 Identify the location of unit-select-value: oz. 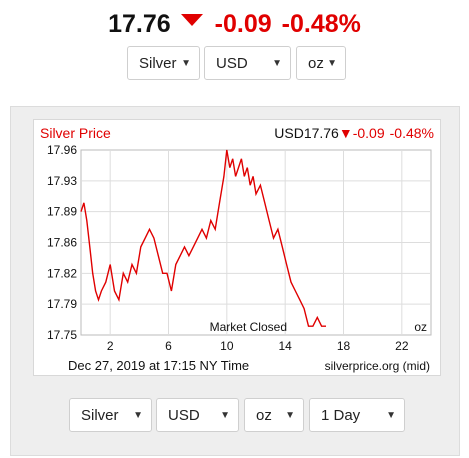
(316, 63).